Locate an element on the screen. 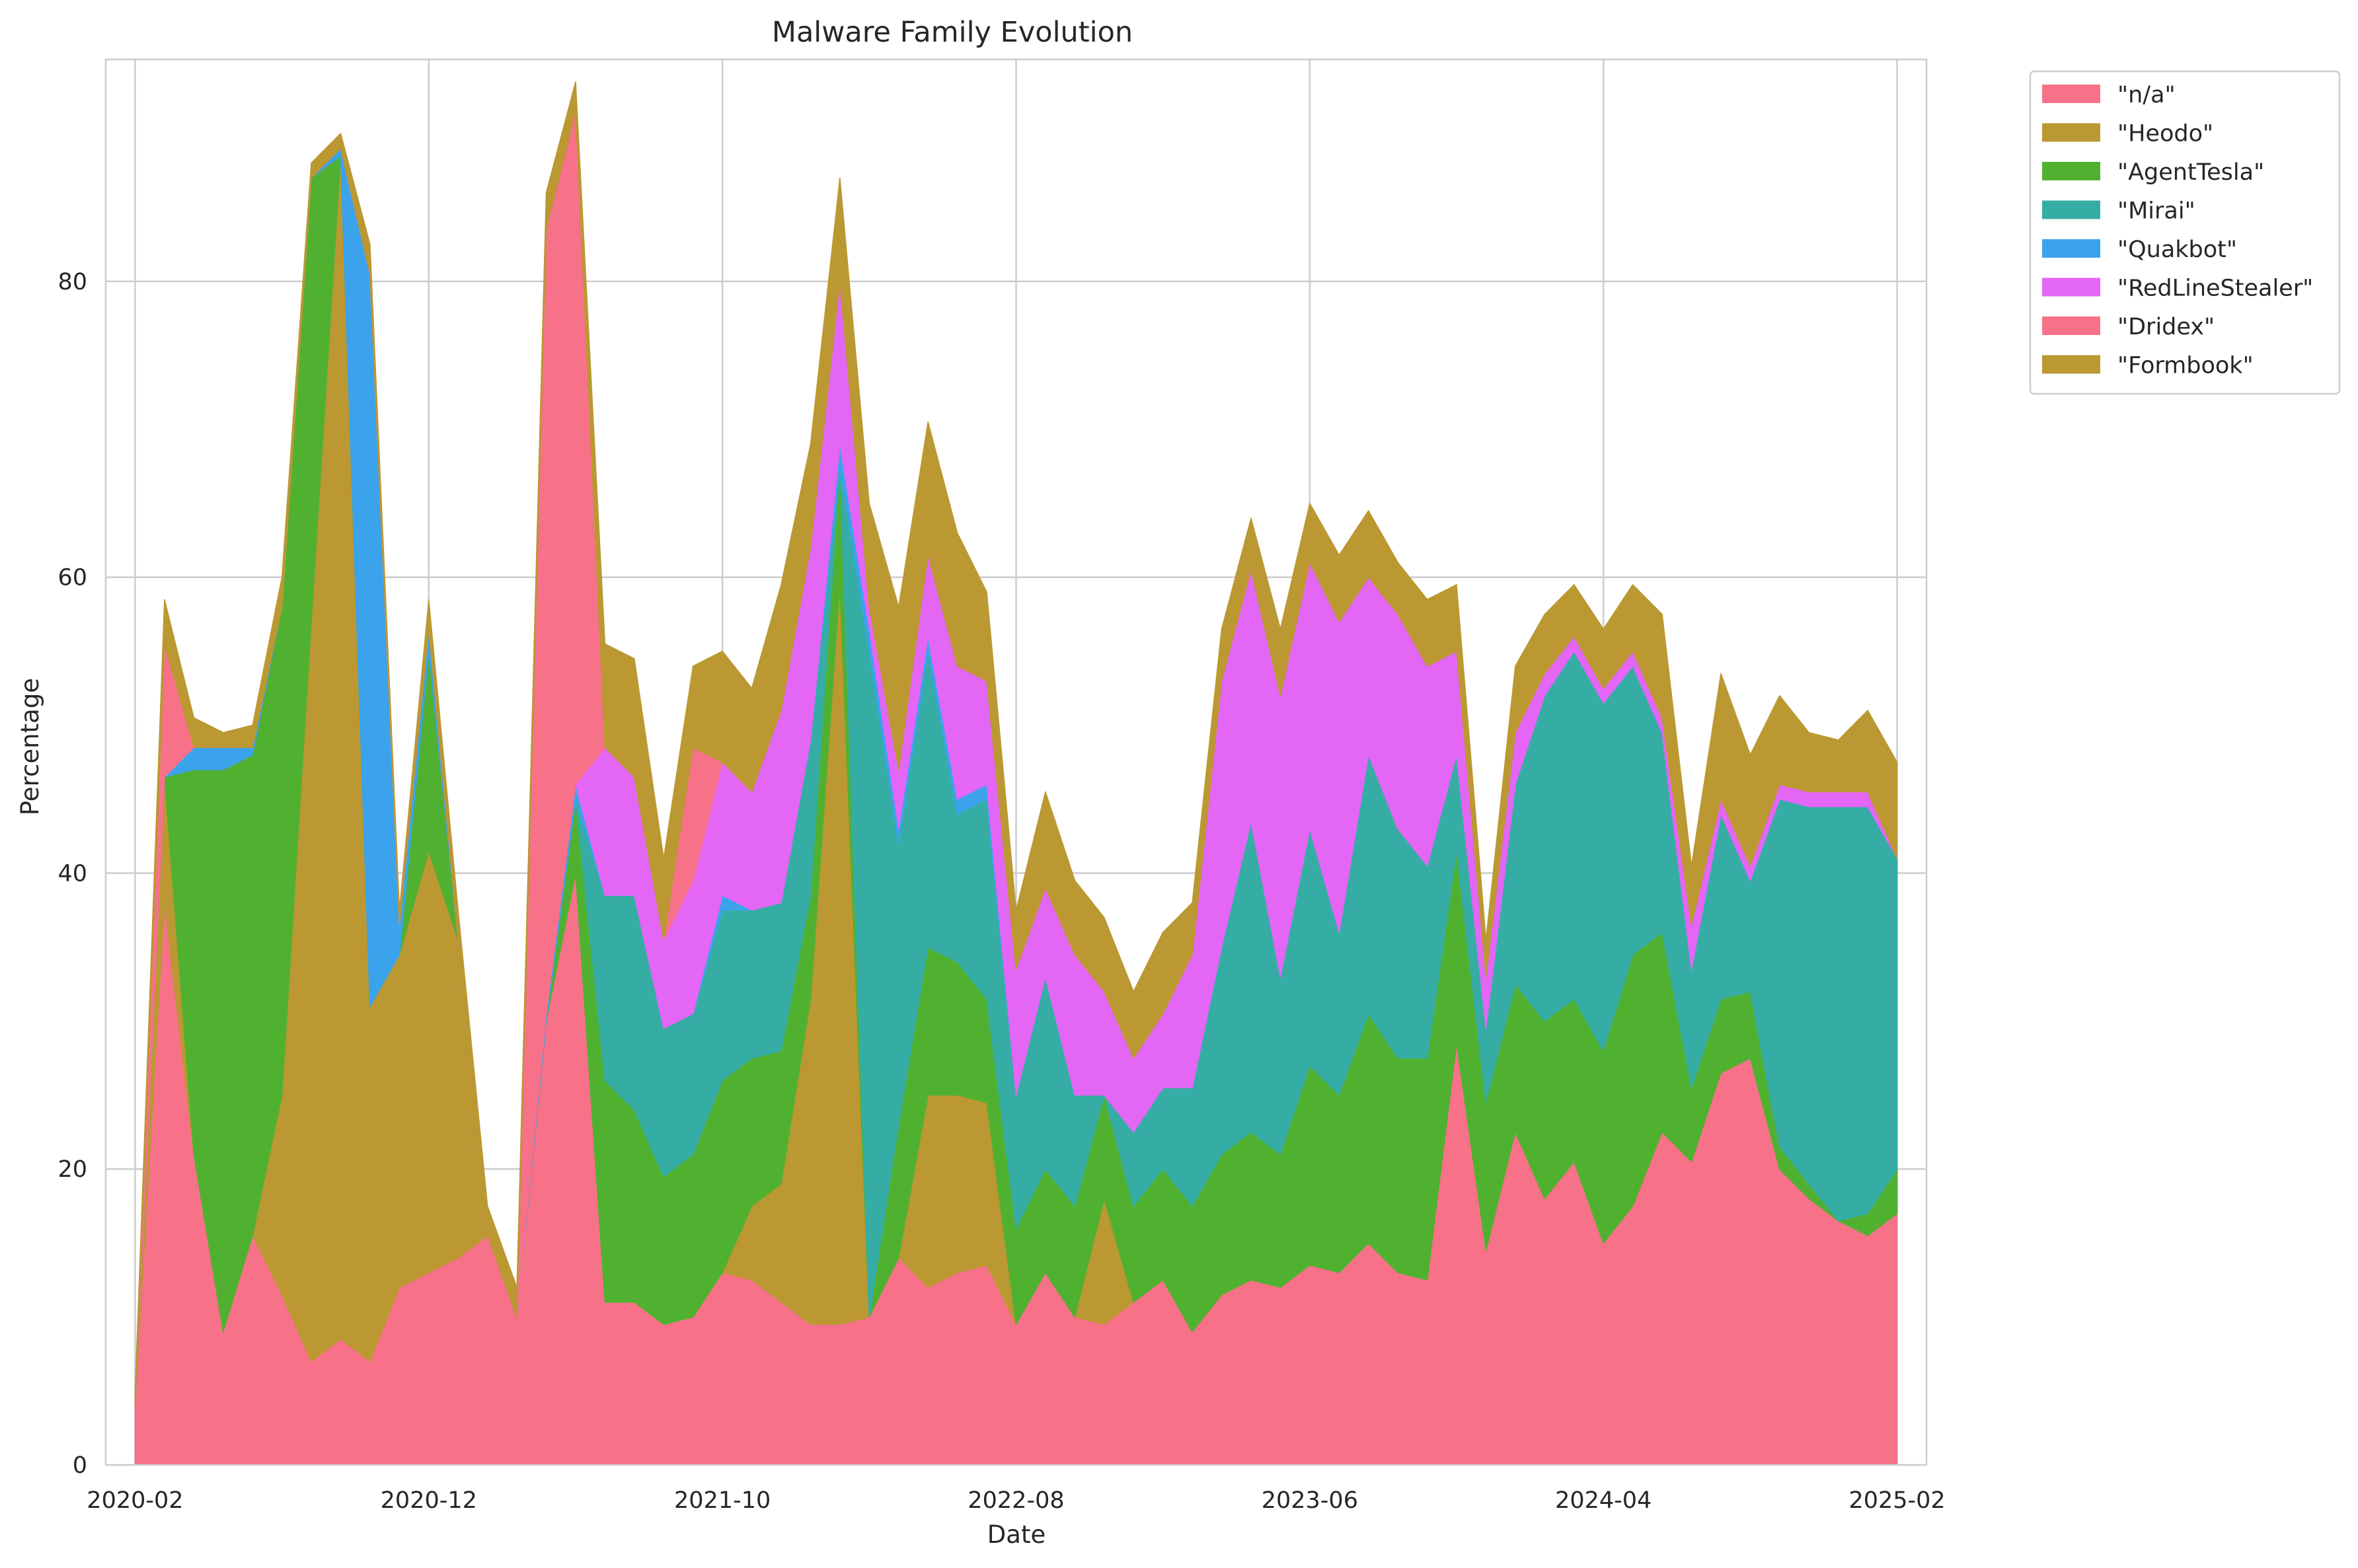 This screenshot has width=2358, height=1568. legend-label: "n/a" is located at coordinates (2146, 95).